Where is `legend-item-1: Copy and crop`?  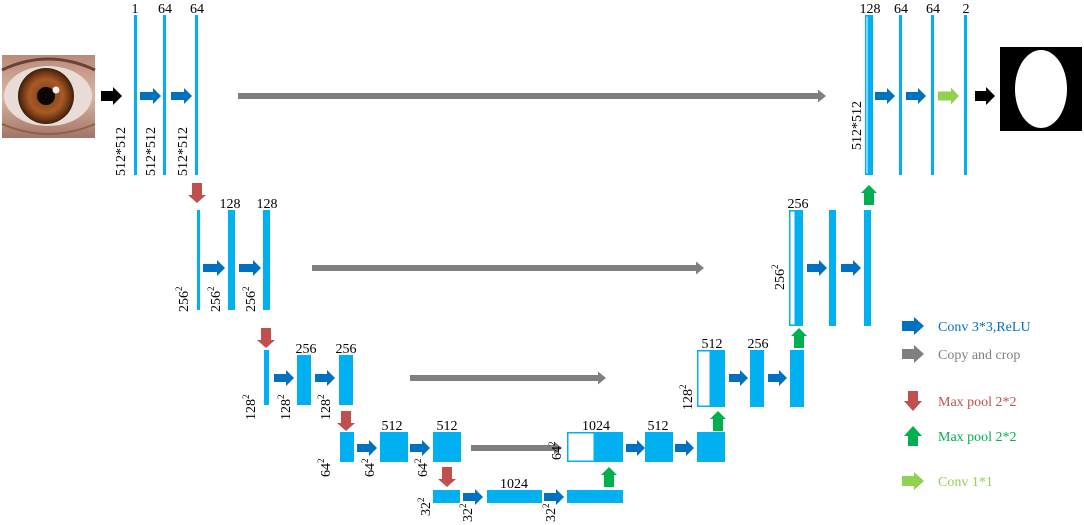 legend-item-1: Copy and crop is located at coordinates (961, 354).